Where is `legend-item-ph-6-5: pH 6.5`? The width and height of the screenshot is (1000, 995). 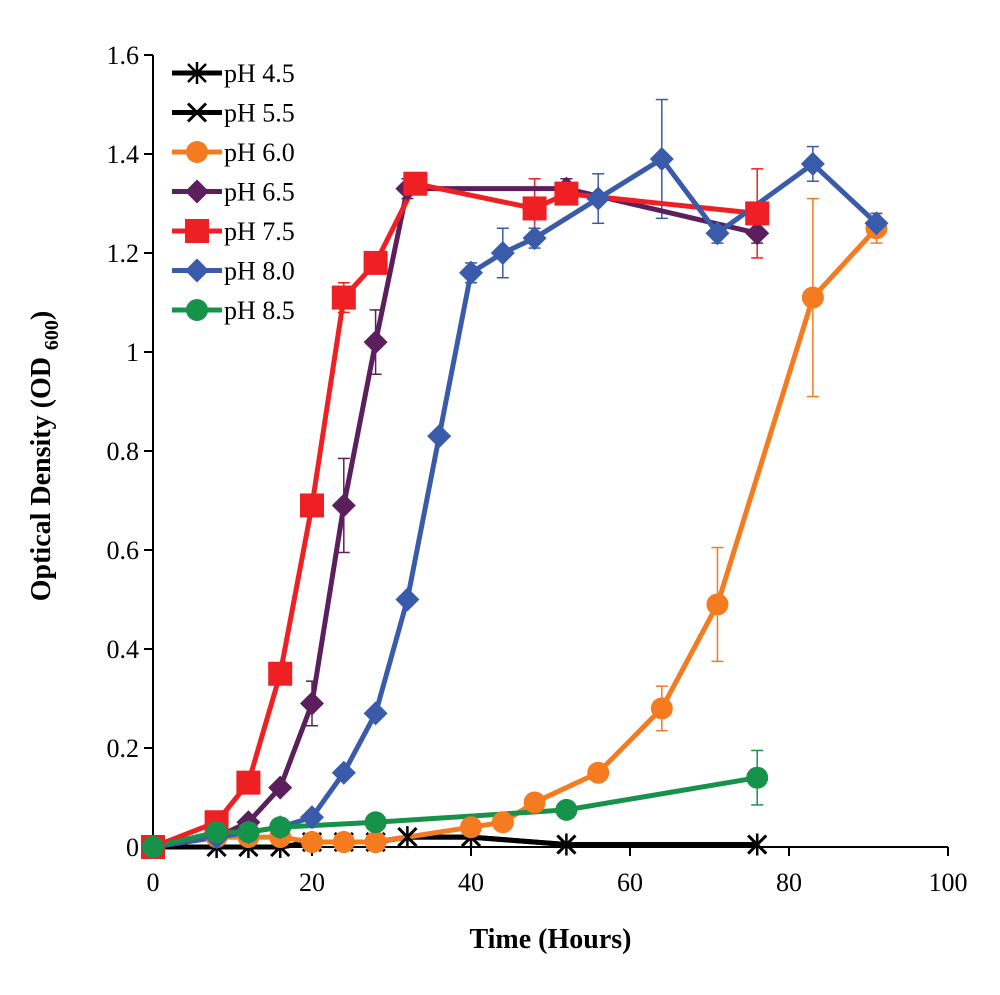
legend-item-ph-6-5: pH 6.5 is located at coordinates (233, 192).